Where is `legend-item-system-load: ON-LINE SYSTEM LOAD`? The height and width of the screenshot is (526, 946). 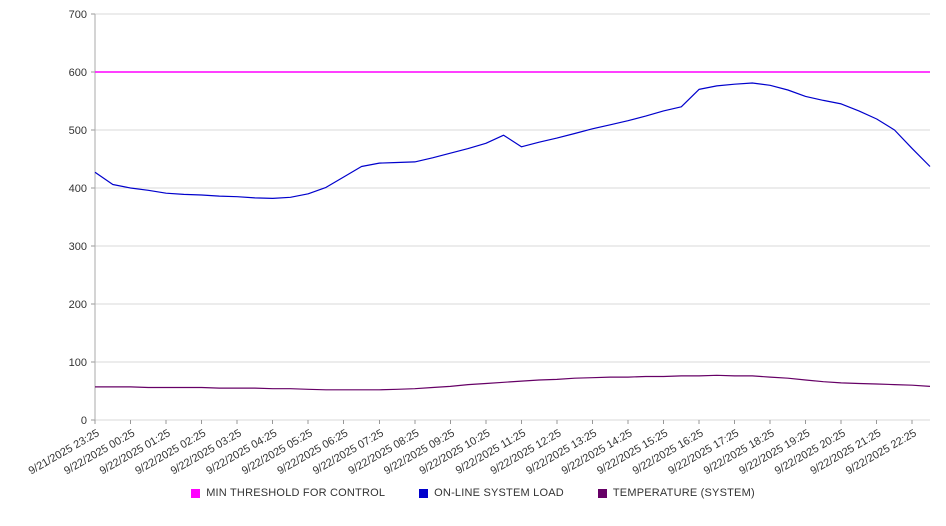 legend-item-system-load: ON-LINE SYSTEM LOAD is located at coordinates (491, 493).